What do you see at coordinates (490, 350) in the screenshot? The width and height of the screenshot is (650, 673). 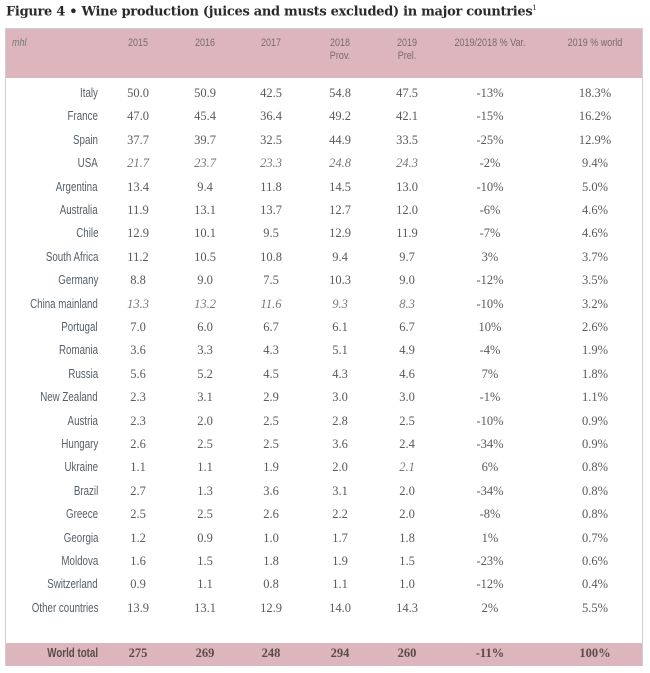 I see `table-cell: -4%` at bounding box center [490, 350].